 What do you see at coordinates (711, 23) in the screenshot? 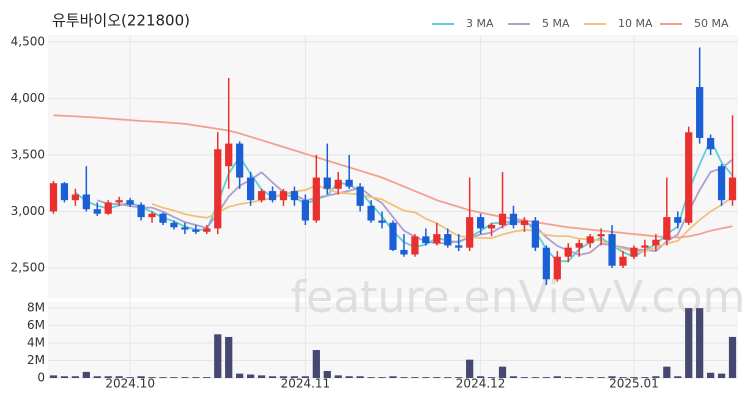
I see `legend-label: 50 MA` at bounding box center [711, 23].